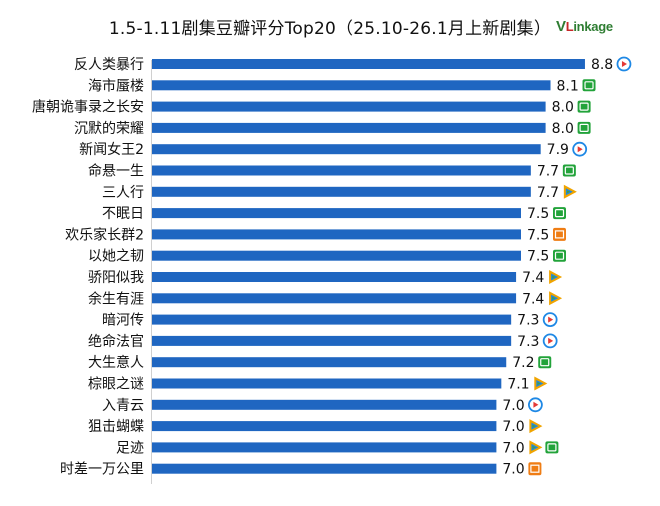  I want to click on vlinkage-logo: VLinkage, so click(584, 26).